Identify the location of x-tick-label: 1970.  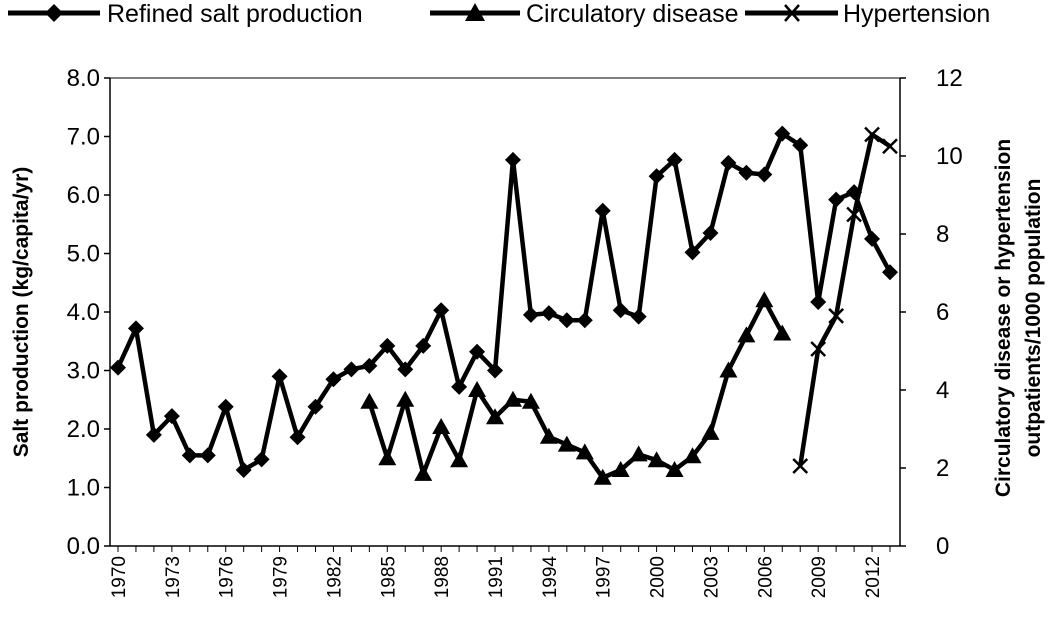
(119, 577).